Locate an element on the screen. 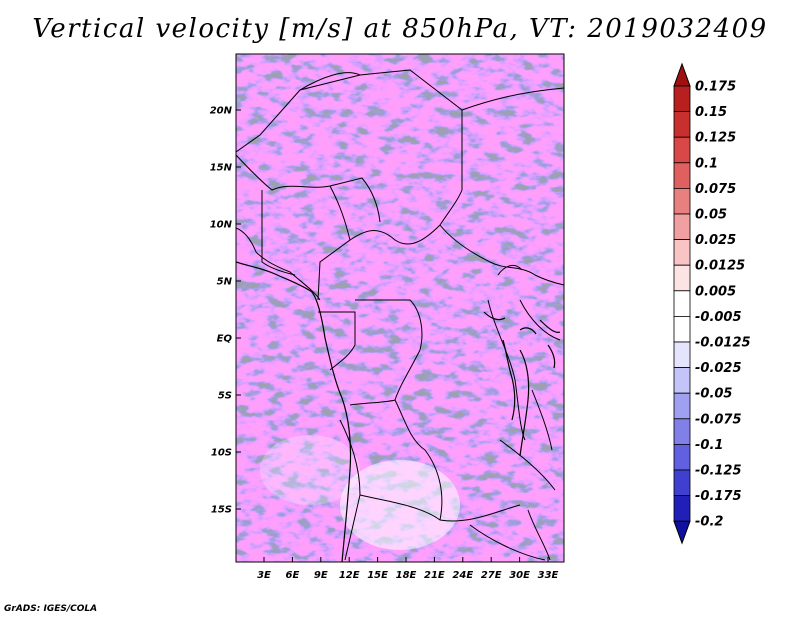 Image resolution: width=800 pixels, height=618 pixels. lat-label: 10S is located at coordinates (221, 453).